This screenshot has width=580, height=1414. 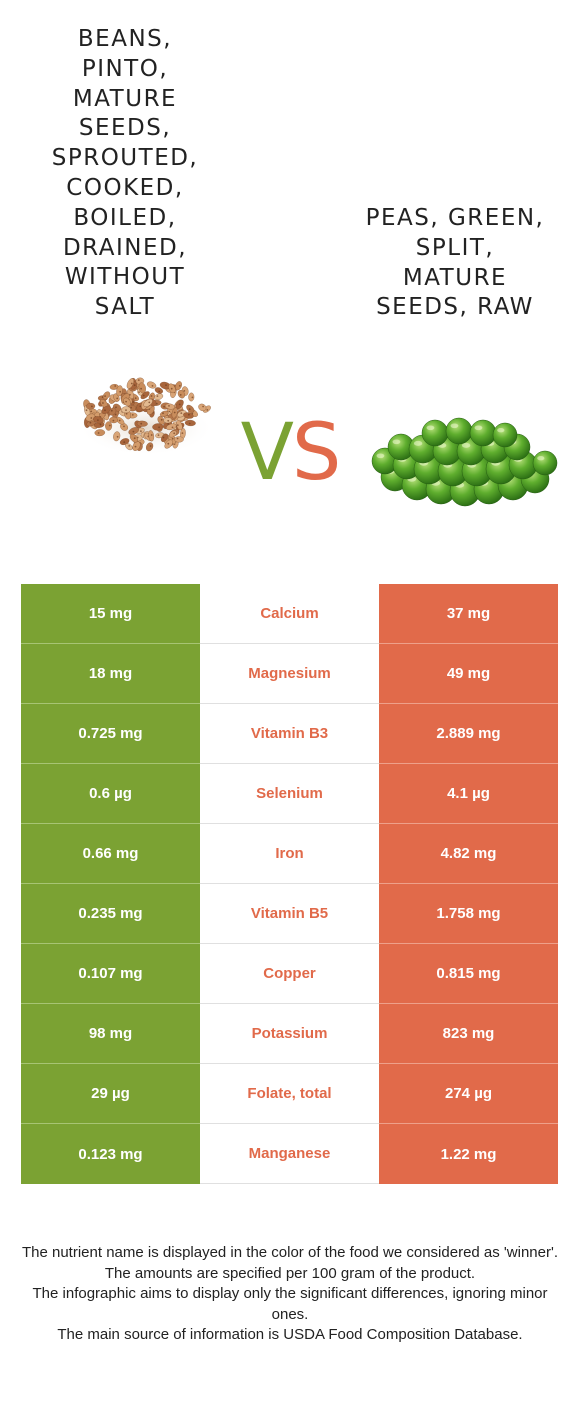 I want to click on table-row: 0.66 mg Iron 4.82 mg, so click(x=289, y=854).